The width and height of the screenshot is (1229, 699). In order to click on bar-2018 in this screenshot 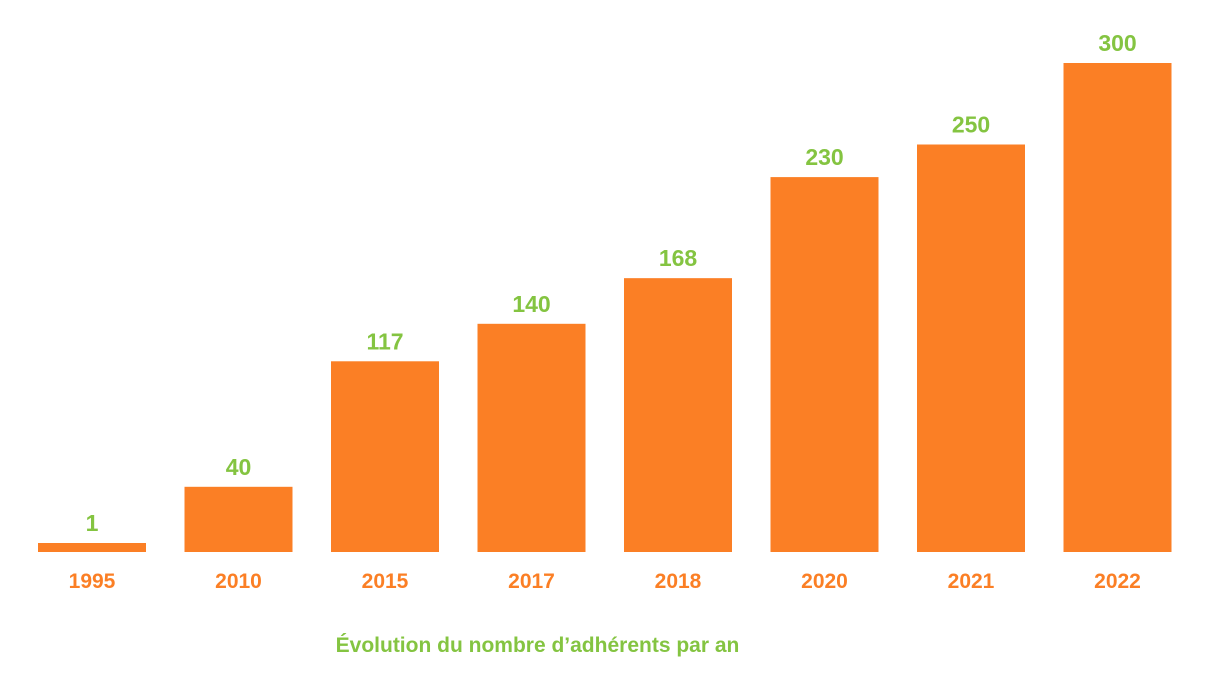, I will do `click(678, 415)`.